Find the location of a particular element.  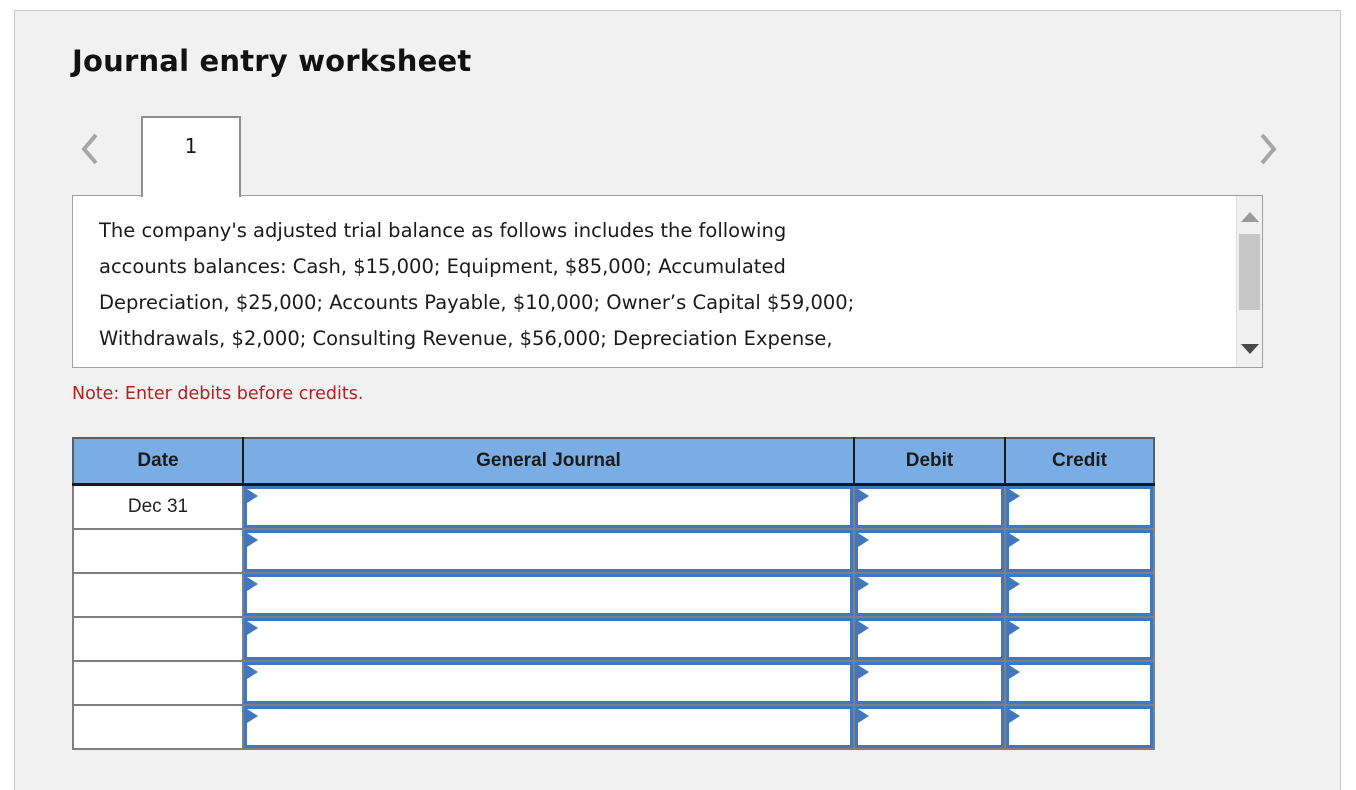

table-row: Dec 31 is located at coordinates (613, 506).